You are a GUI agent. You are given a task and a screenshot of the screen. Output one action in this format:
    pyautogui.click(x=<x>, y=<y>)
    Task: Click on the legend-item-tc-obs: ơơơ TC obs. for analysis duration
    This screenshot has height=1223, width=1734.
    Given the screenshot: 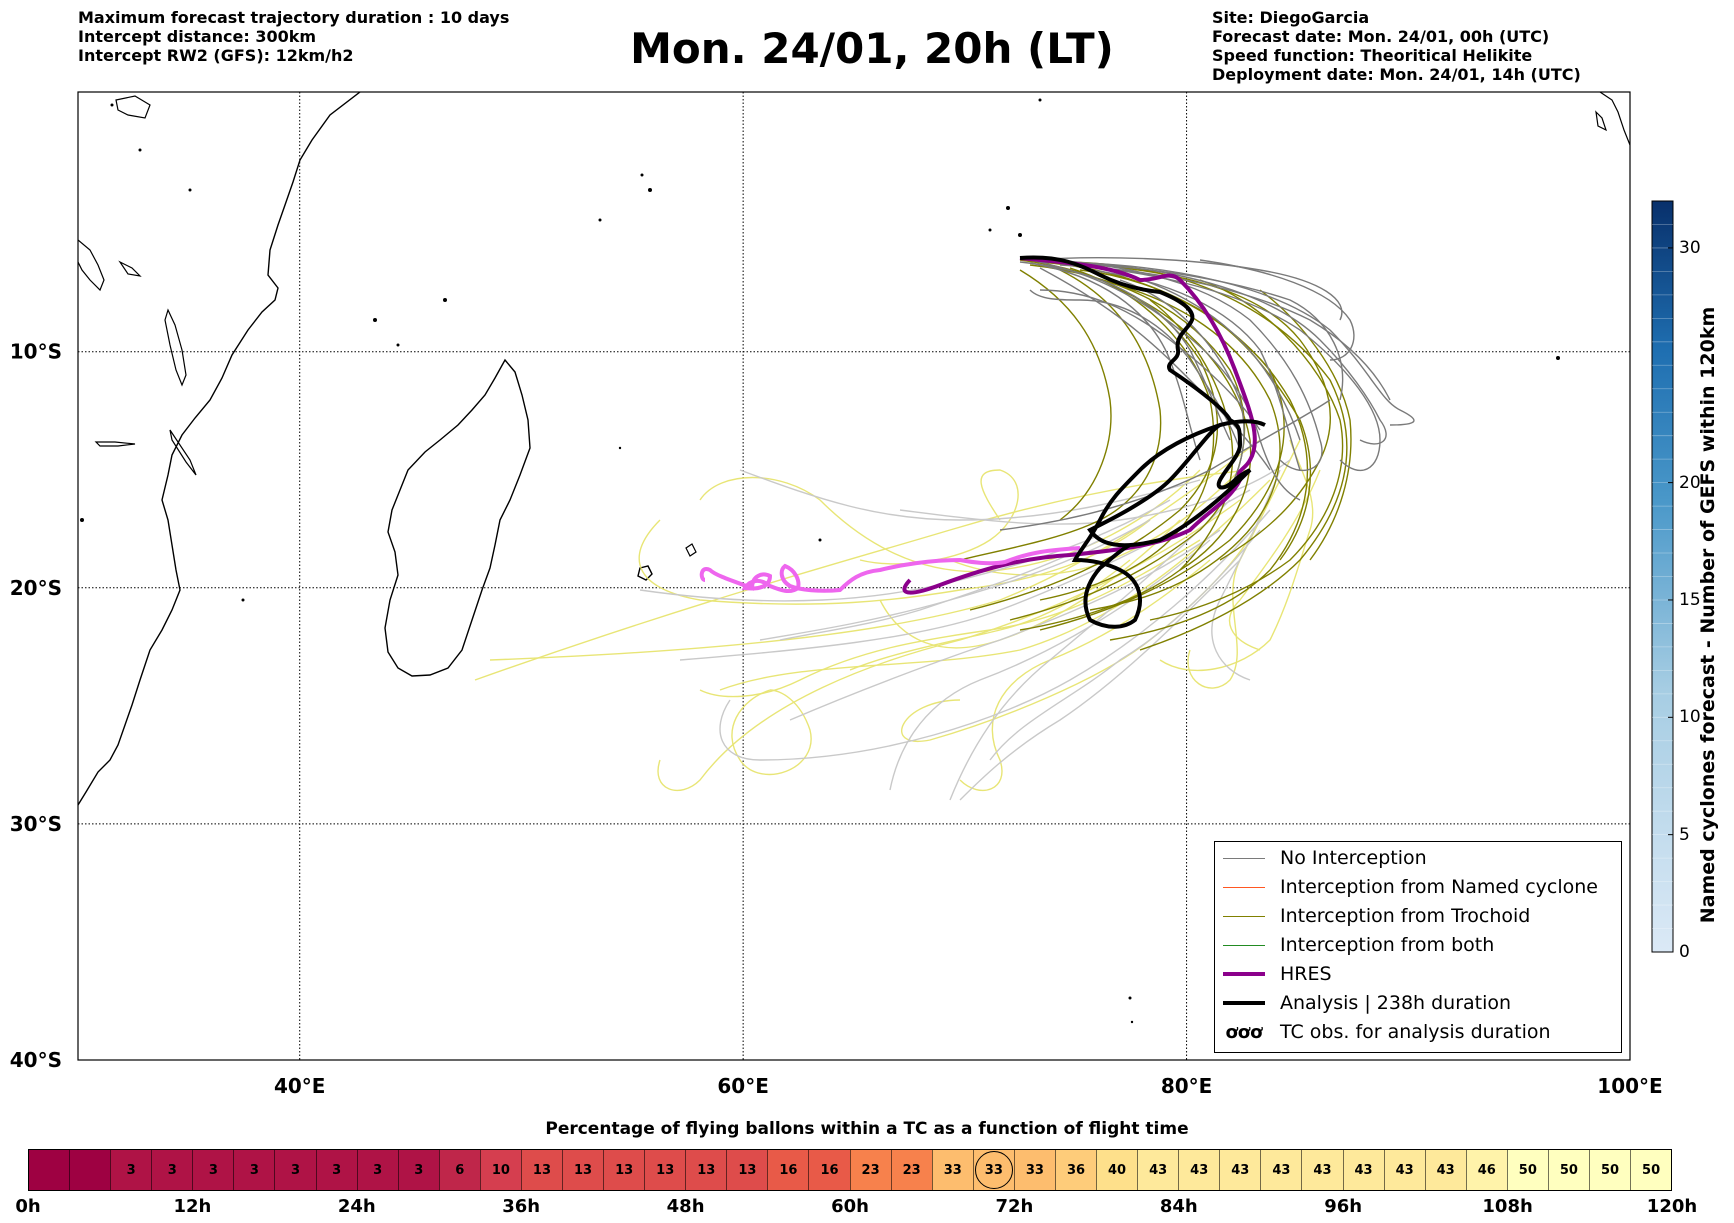 What is the action you would take?
    pyautogui.click(x=1387, y=1032)
    